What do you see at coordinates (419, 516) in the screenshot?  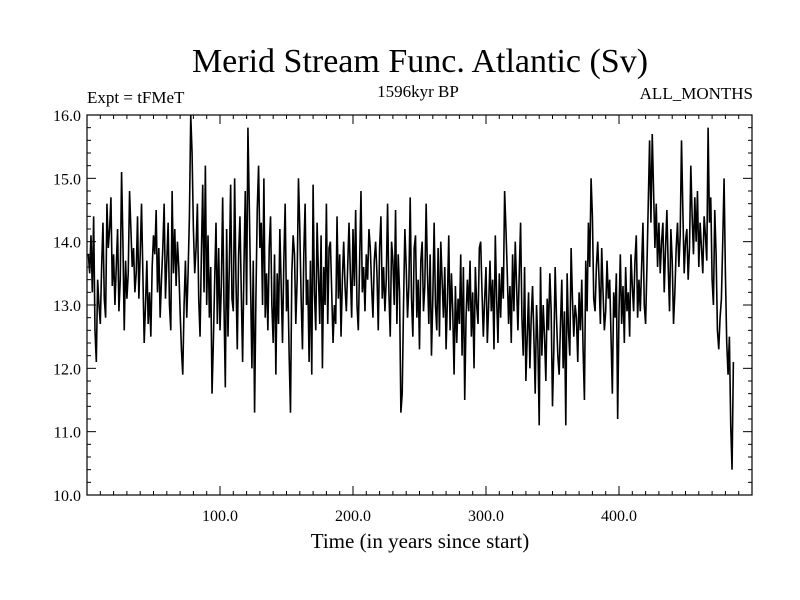 I see `x-tick-labels: 100.0 200.0 300.0 400.0` at bounding box center [419, 516].